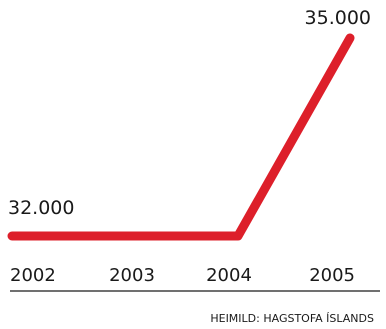 This screenshot has height=329, width=386. I want to click on source-note: HEIMILD: HAGSTOFA ÍSLANDS, so click(292, 318).